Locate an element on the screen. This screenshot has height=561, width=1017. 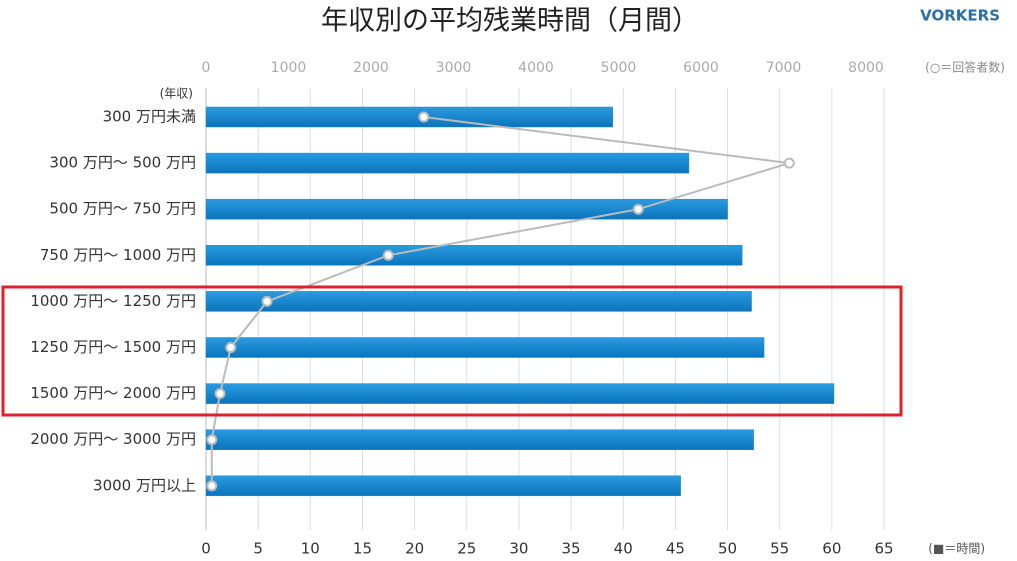
x2-tick-label: 1000 is located at coordinates (289, 68).